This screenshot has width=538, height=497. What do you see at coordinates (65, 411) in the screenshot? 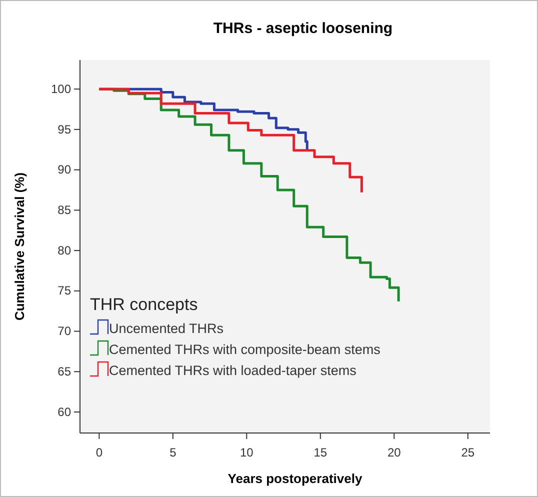
I see `y-tick-label: 60` at bounding box center [65, 411].